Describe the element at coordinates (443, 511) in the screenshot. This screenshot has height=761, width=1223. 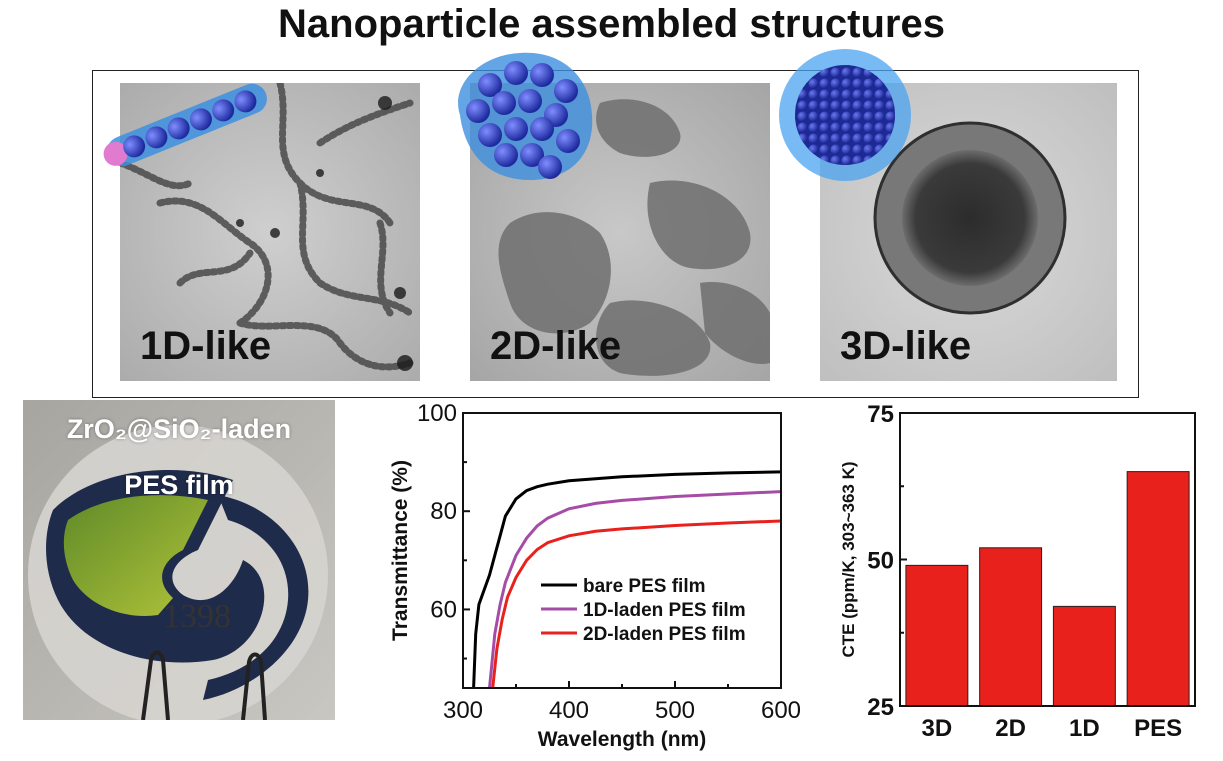
I see `y-tick-label: 80` at that location.